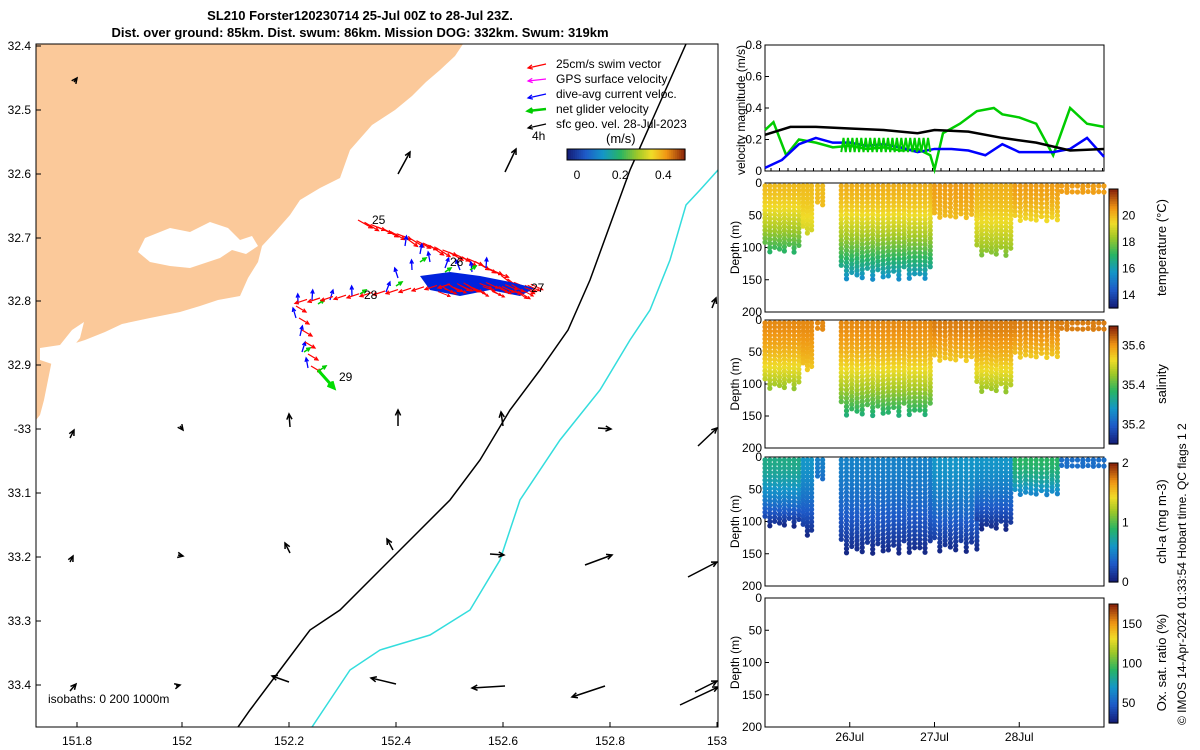  I want to click on legend-arrow, so click(537, 126).